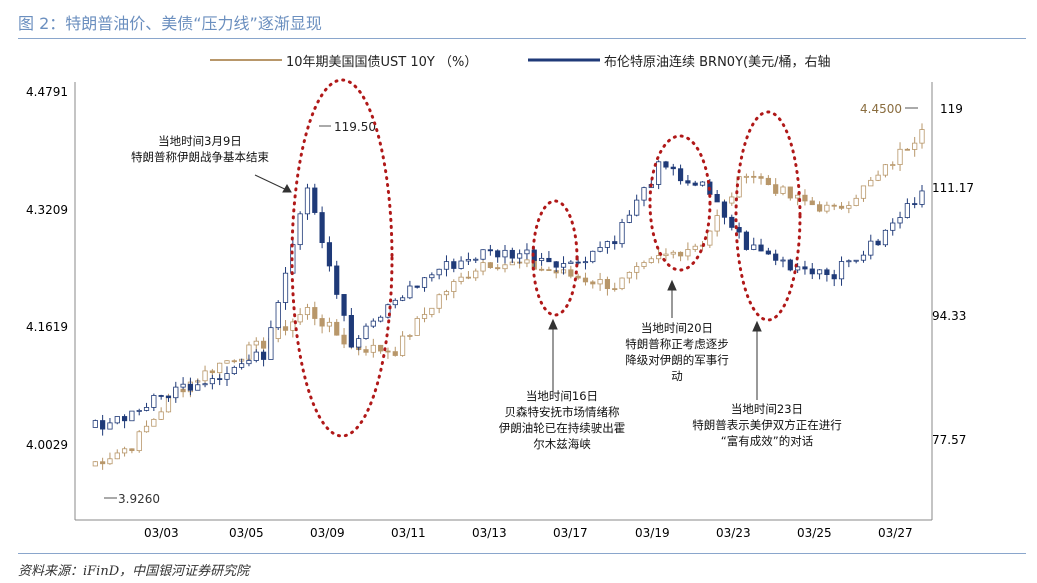  What do you see at coordinates (677, 328) in the screenshot?
I see `annotation-0320-line: 当地时间20日` at bounding box center [677, 328].